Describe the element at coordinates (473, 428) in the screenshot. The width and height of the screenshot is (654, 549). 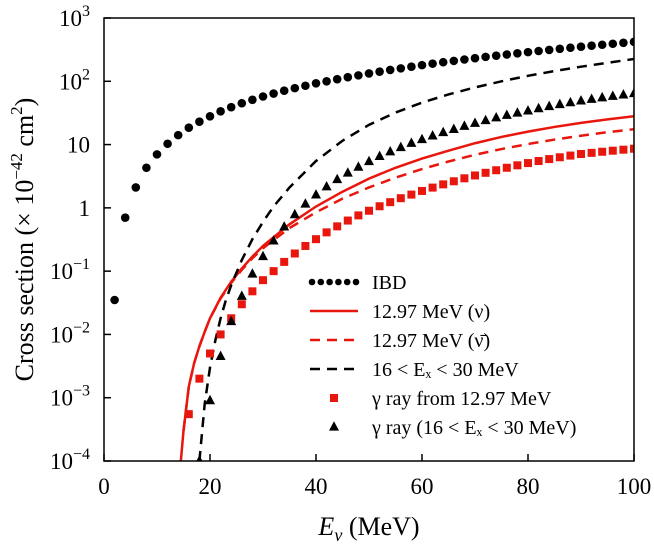
I see `legend-label: γ ray (16 < Eₓ < 30 MeV)` at that location.